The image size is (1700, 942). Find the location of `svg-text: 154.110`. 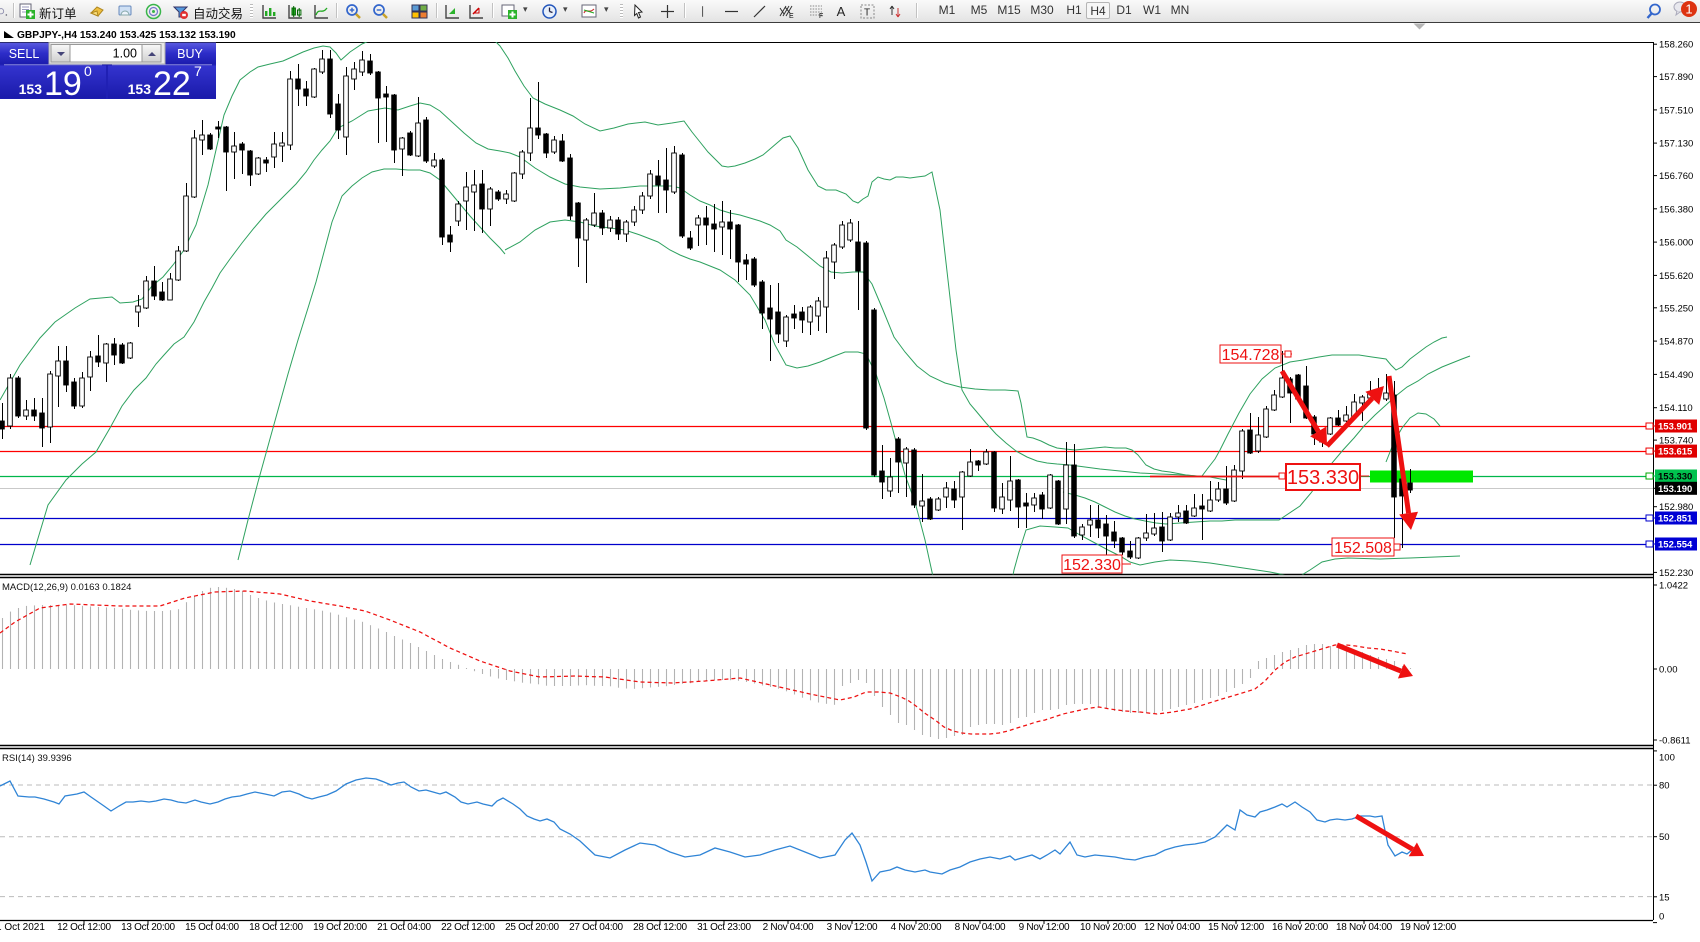

svg-text: 154.110 is located at coordinates (1676, 408).